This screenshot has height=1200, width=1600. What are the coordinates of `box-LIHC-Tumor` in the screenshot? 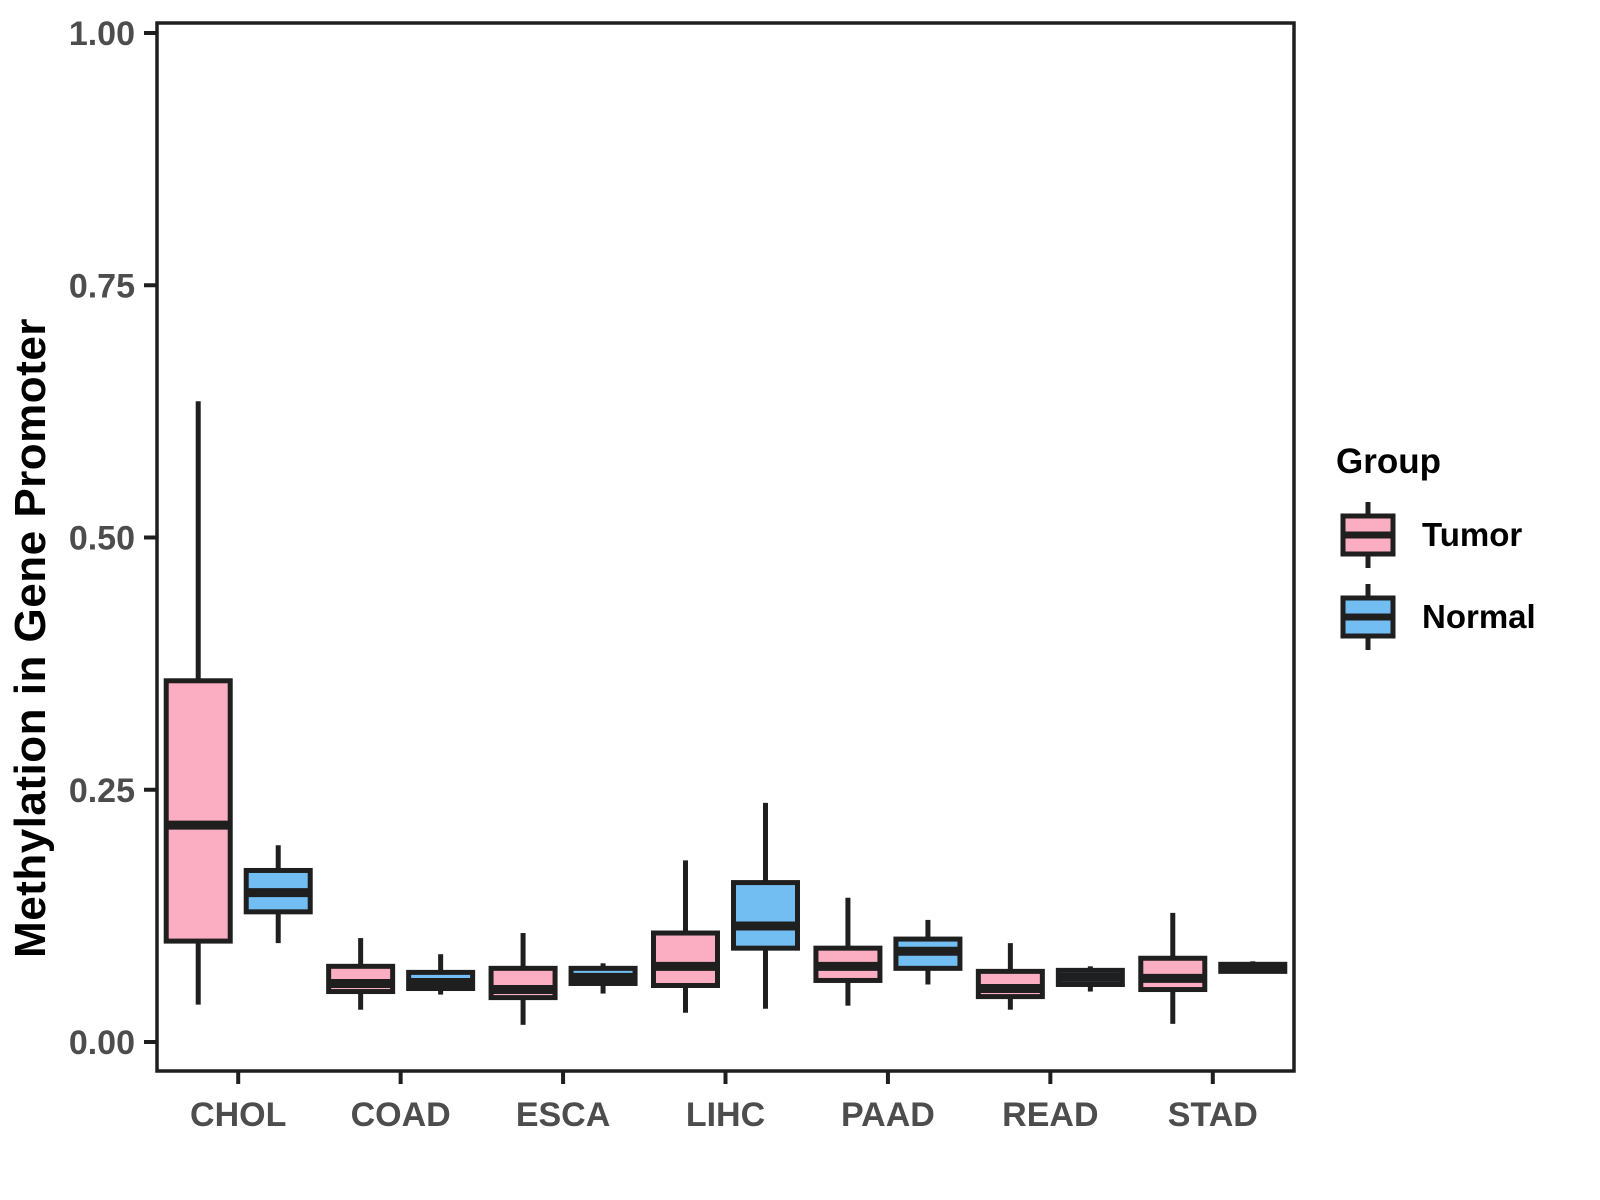 It's located at (685, 959).